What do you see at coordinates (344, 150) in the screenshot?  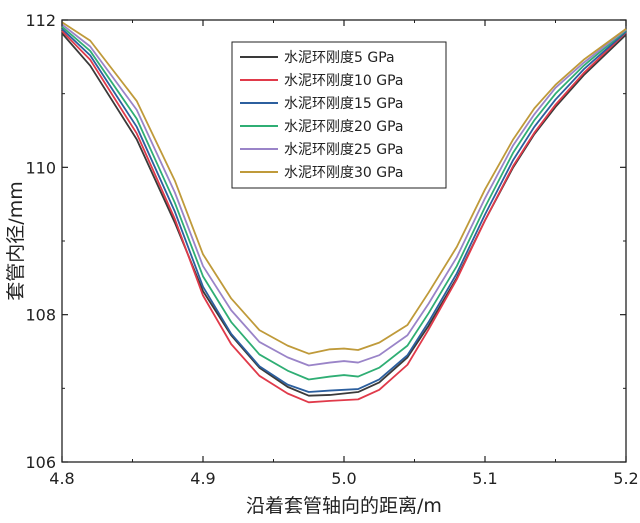 I see `legend-label: 水泥环刚度25 GPa` at bounding box center [344, 150].